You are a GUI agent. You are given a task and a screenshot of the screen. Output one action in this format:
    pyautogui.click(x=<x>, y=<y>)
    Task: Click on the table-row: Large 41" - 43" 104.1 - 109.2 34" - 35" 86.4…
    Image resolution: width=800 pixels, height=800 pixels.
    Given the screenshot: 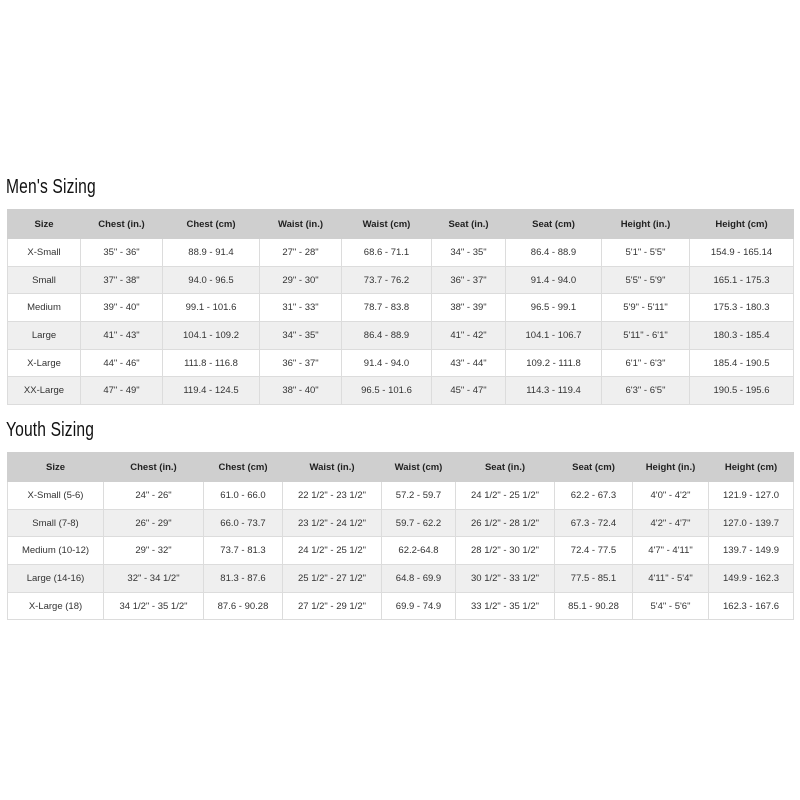 What is the action you would take?
    pyautogui.click(x=400, y=335)
    